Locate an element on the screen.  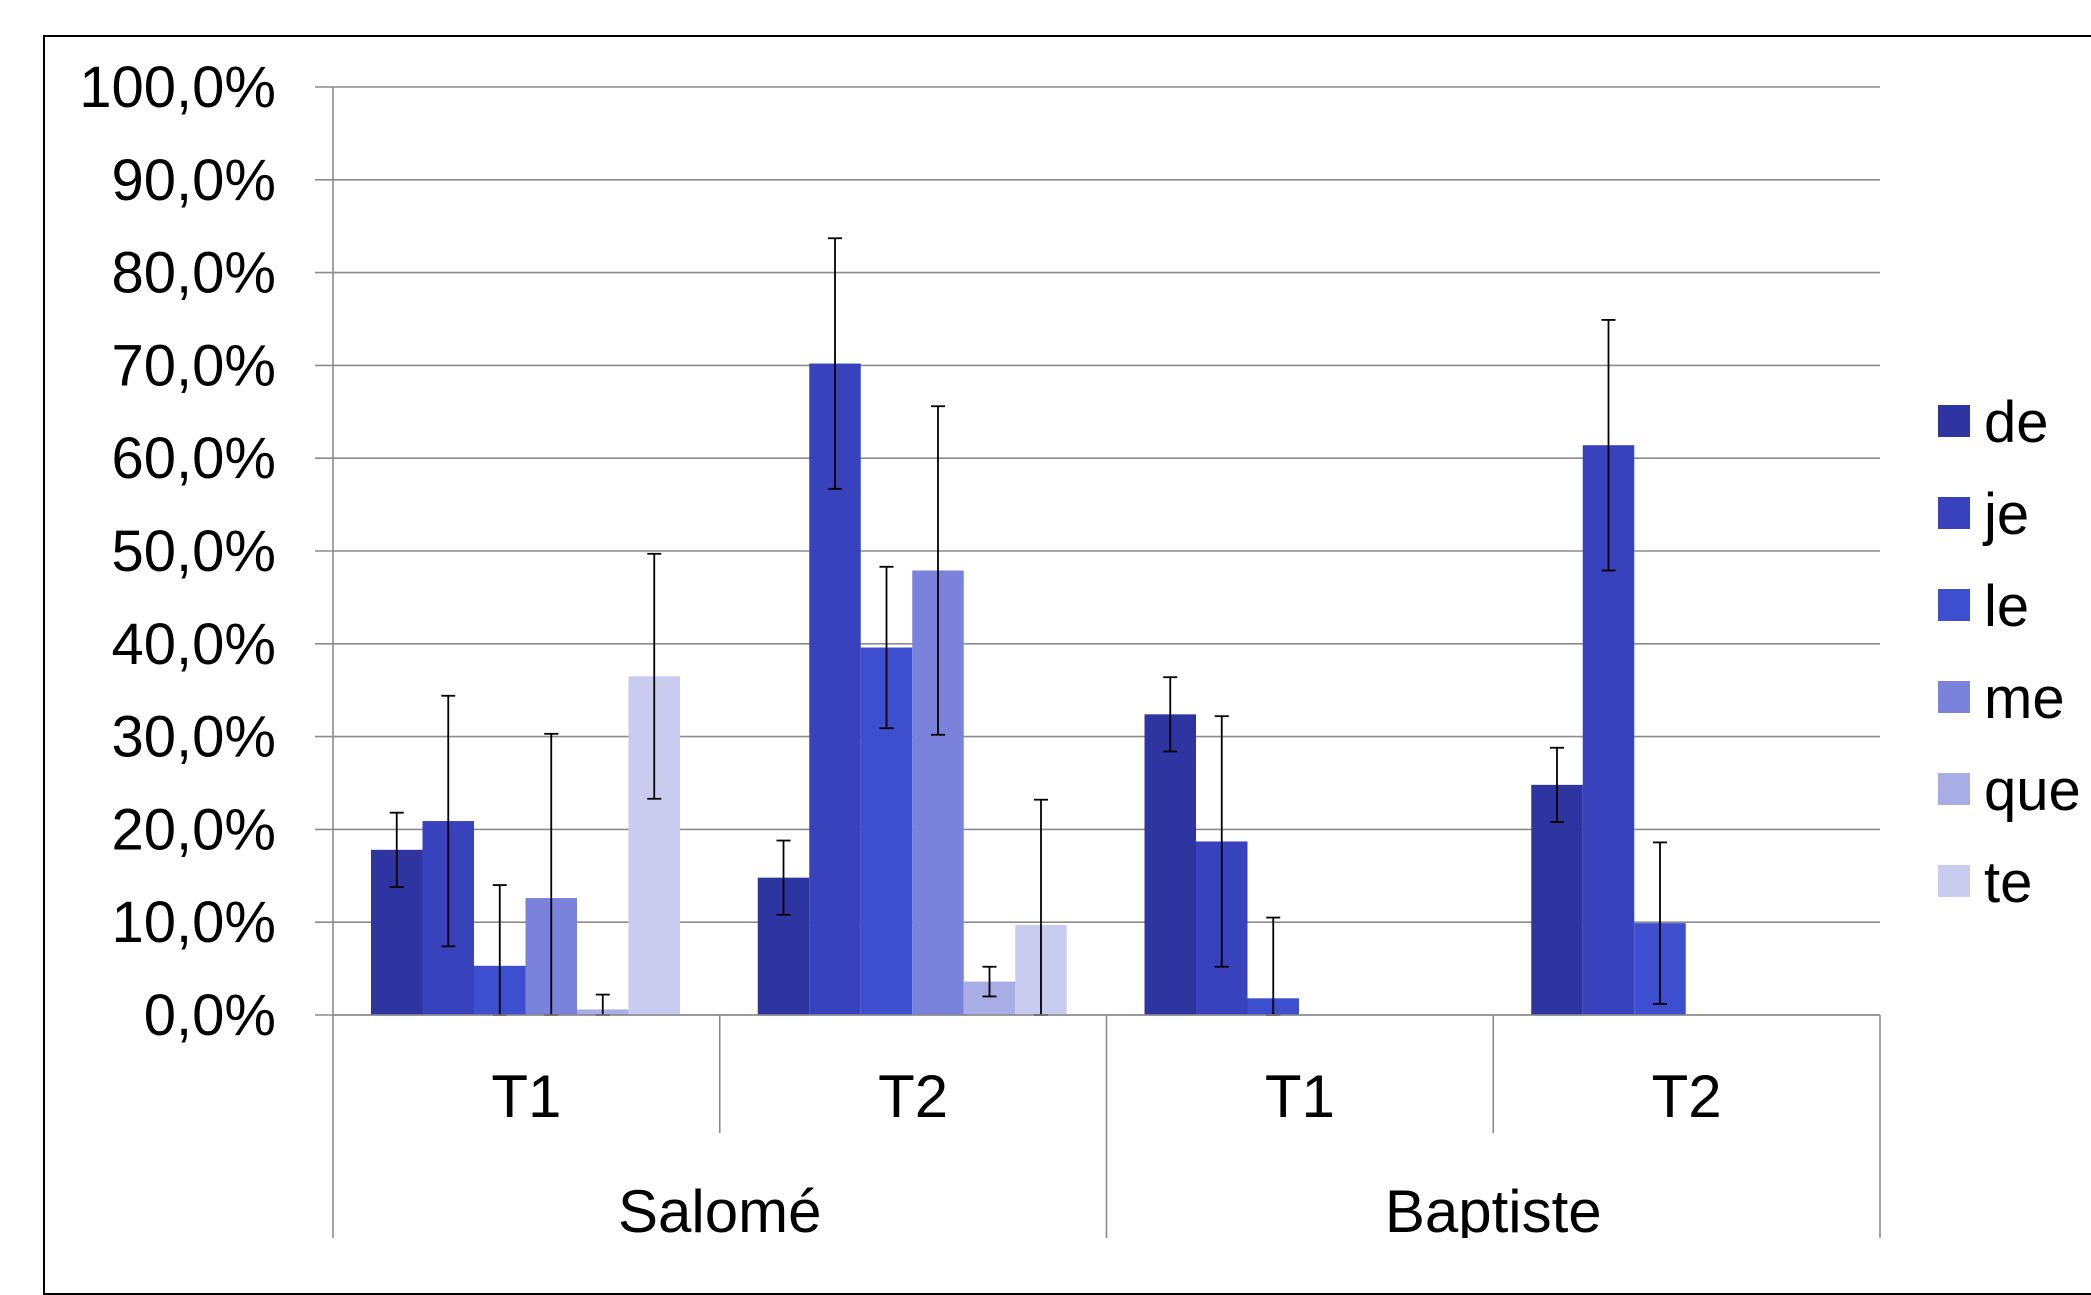
legend-swatch-me is located at coordinates (1954, 697).